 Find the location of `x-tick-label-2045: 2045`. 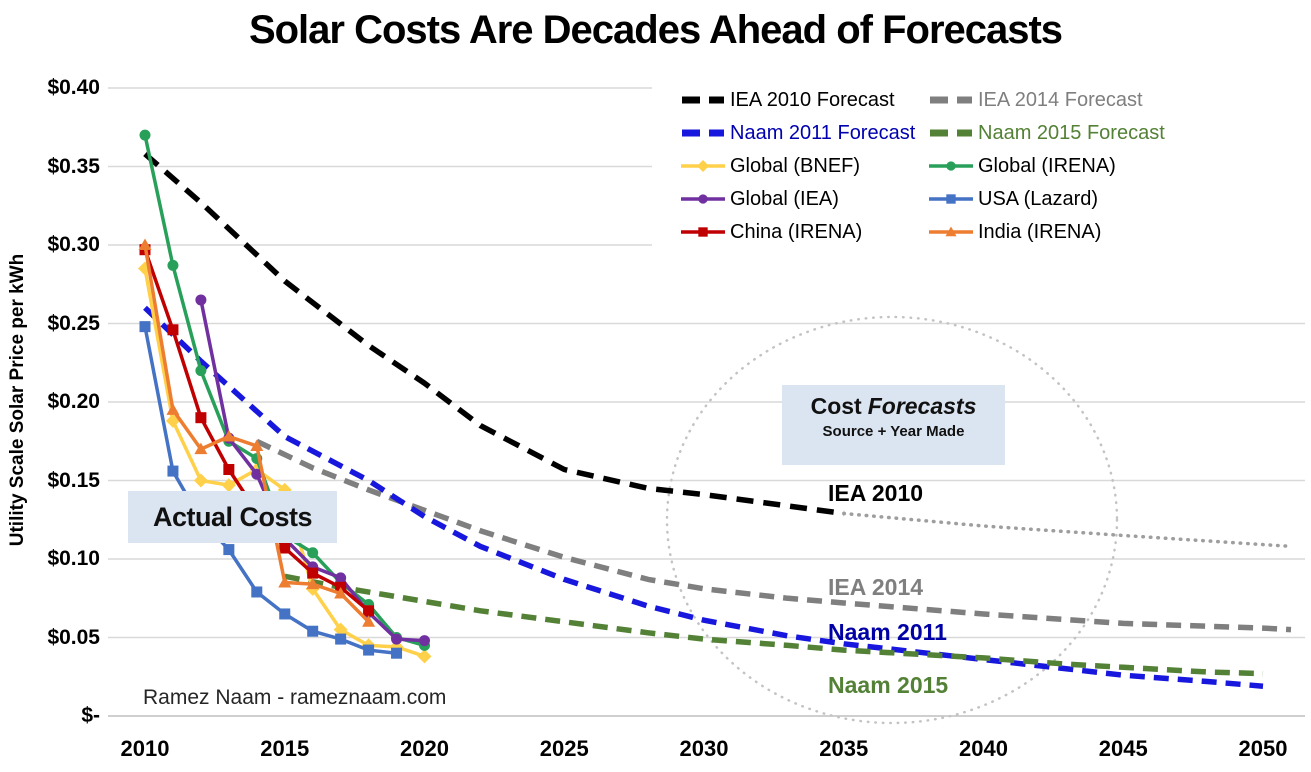

x-tick-label-2045: 2045 is located at coordinates (1123, 748).